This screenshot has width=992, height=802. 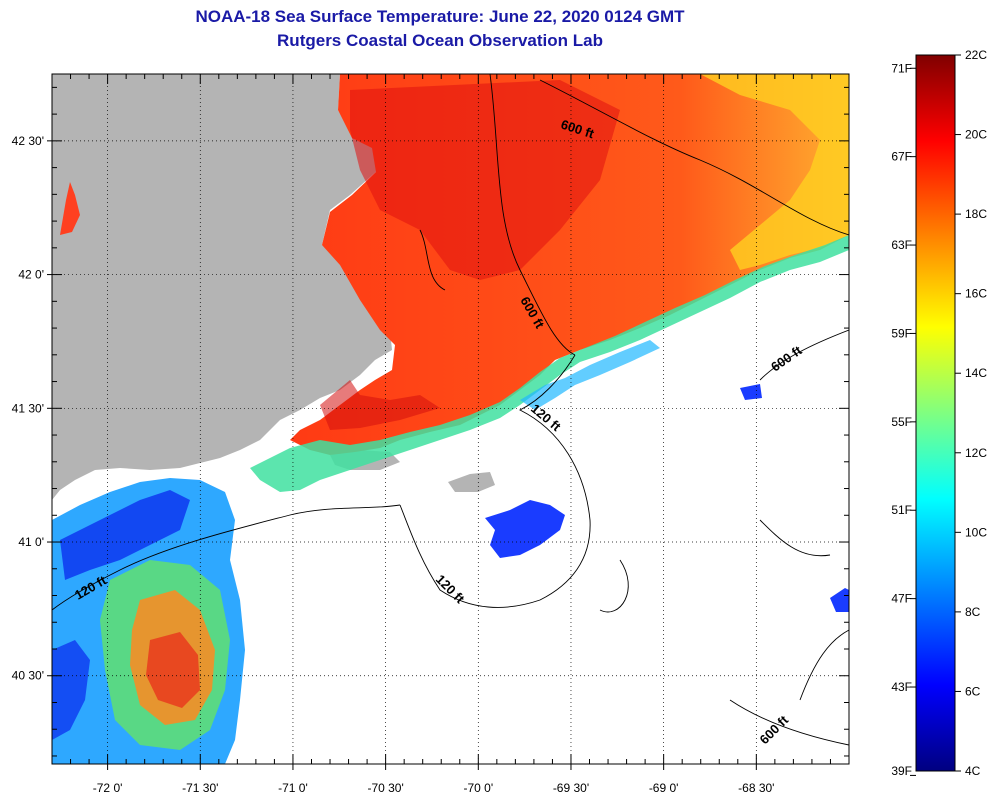 I want to click on longitude-label: -69 30', so click(x=571, y=788).